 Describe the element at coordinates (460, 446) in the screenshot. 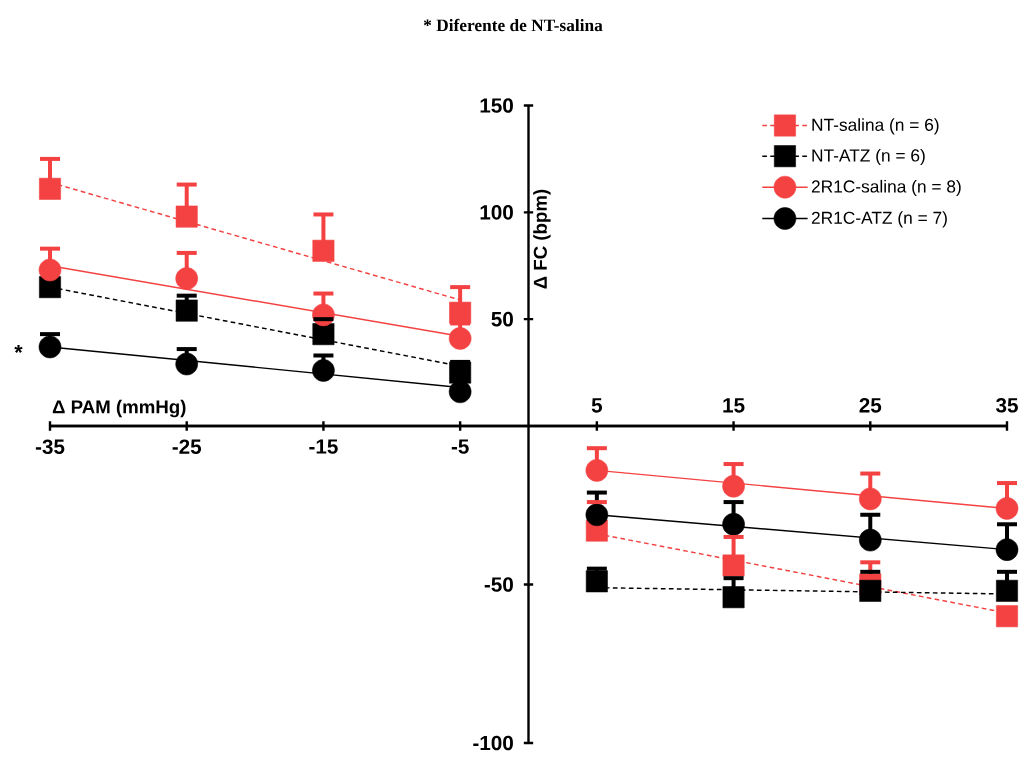

I see `x-tick-label: -5` at that location.